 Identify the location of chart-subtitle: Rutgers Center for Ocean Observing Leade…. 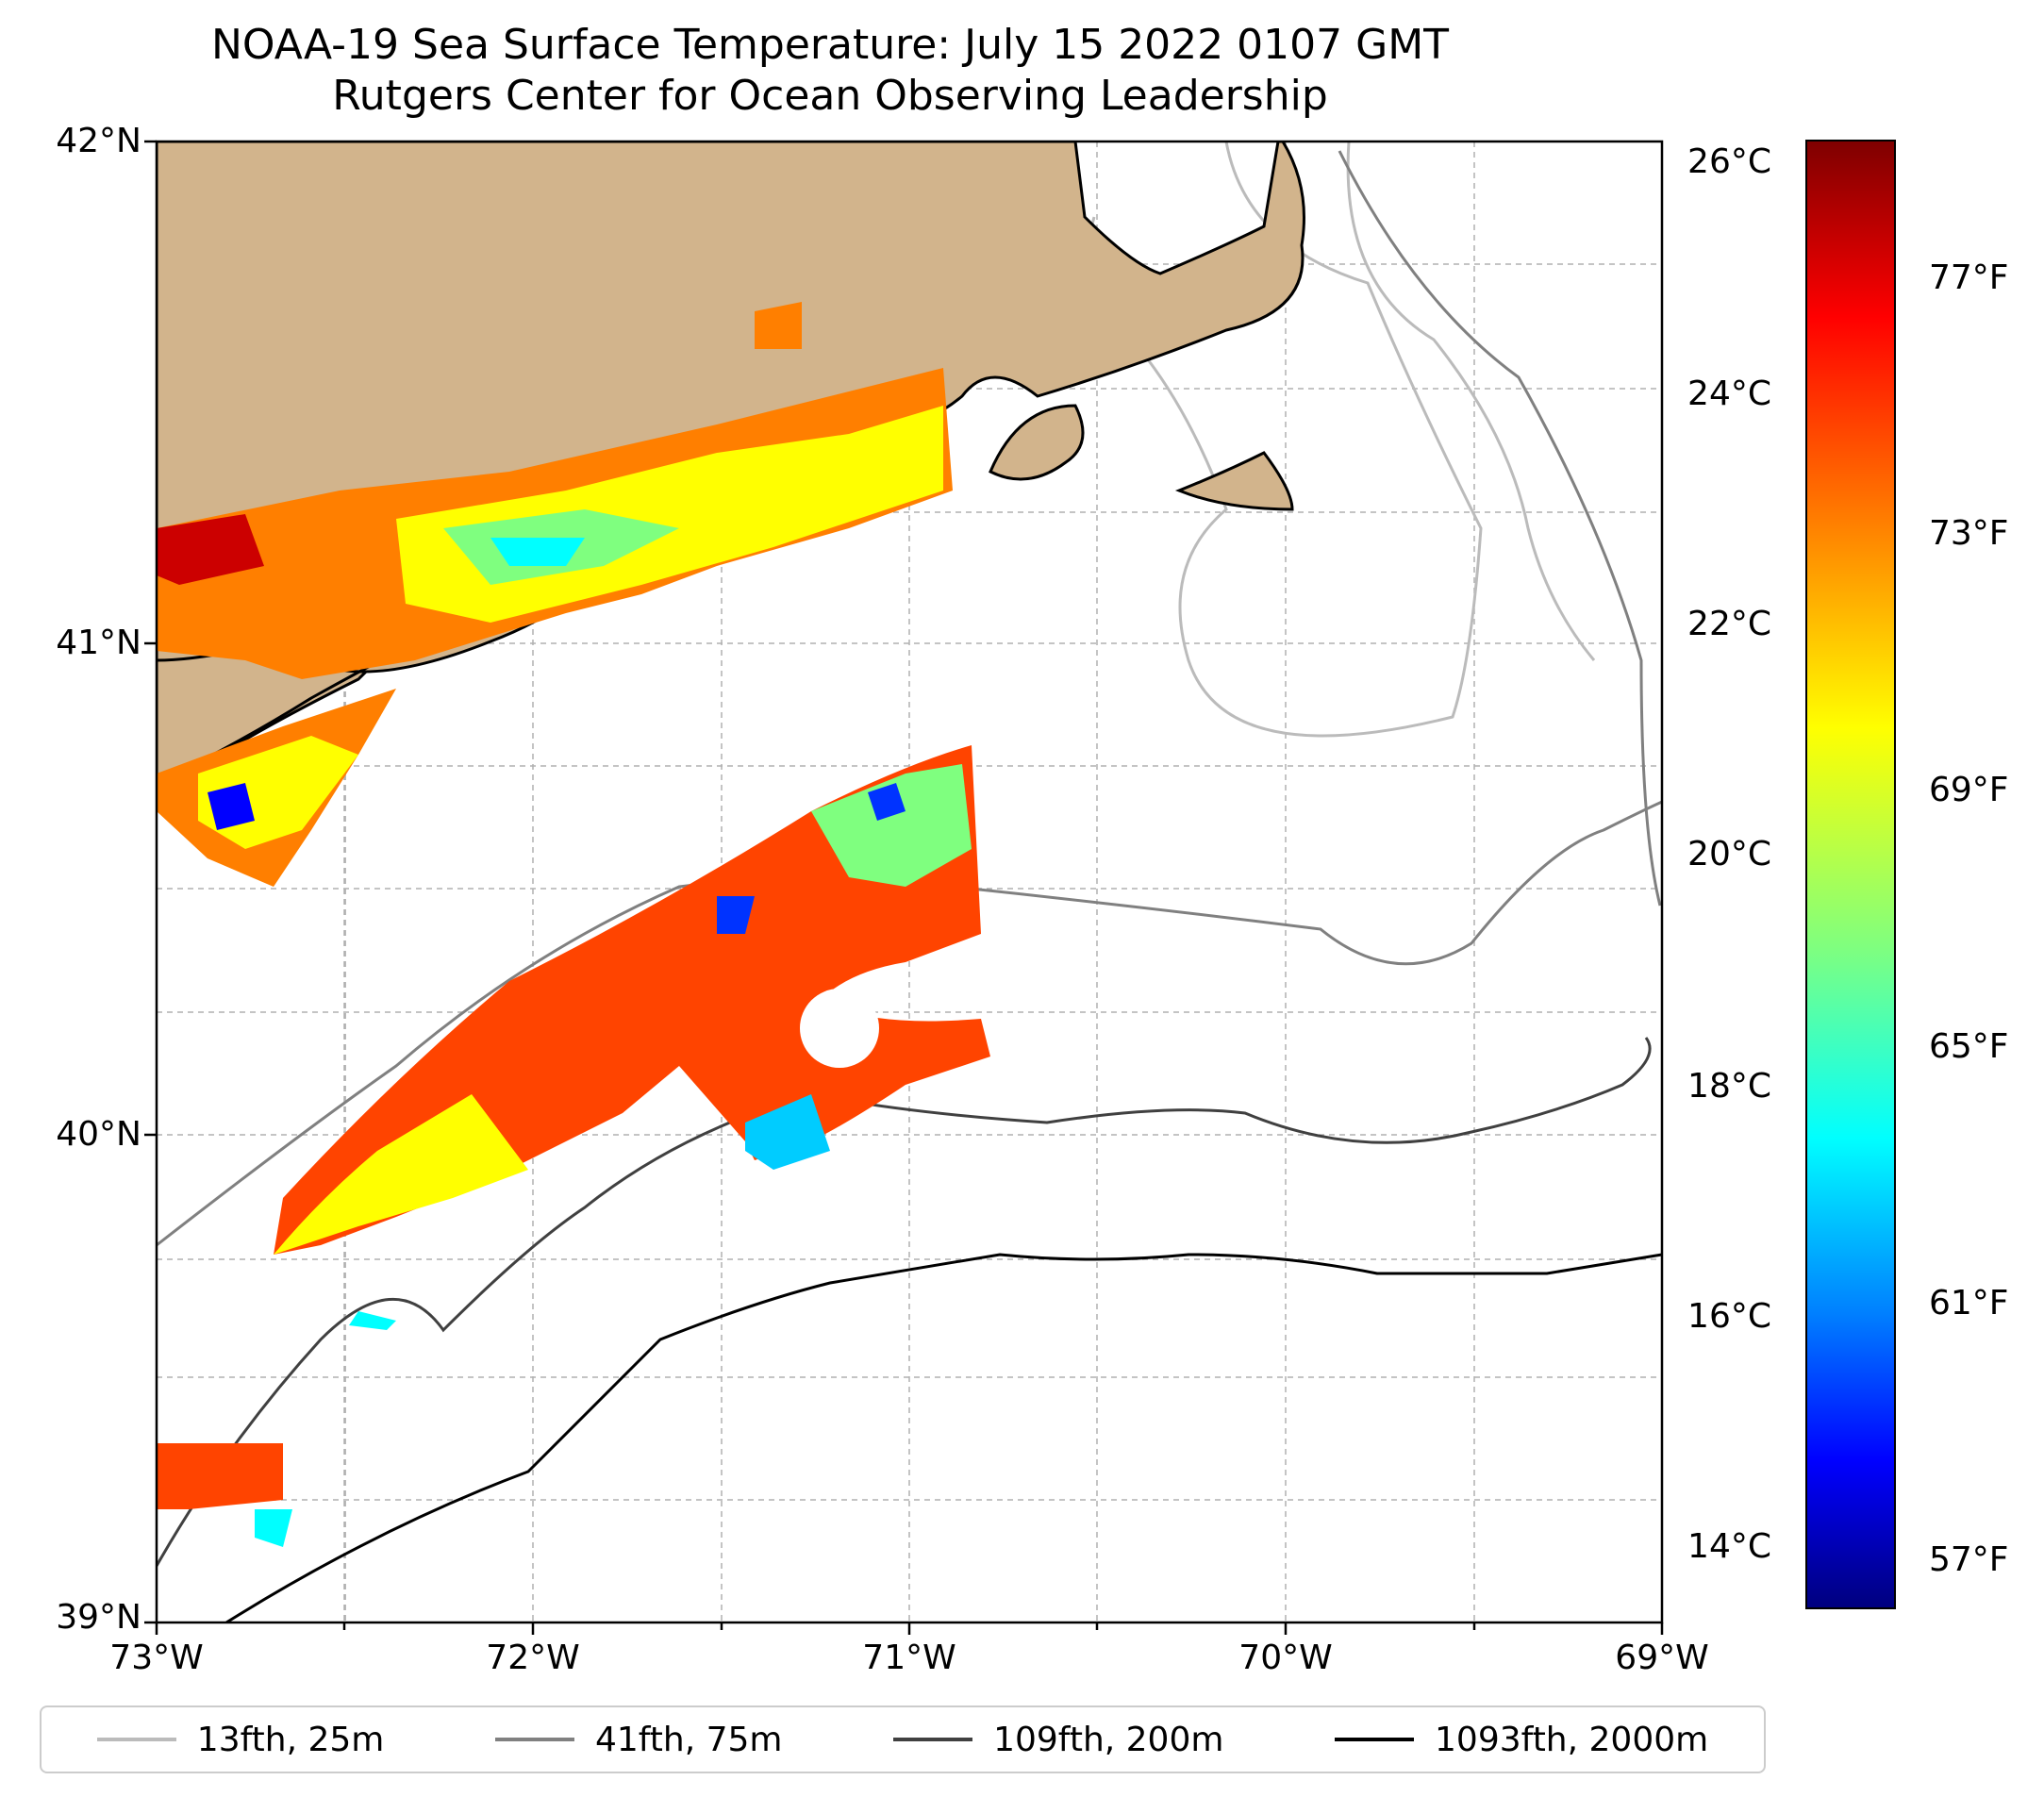
(830, 96).